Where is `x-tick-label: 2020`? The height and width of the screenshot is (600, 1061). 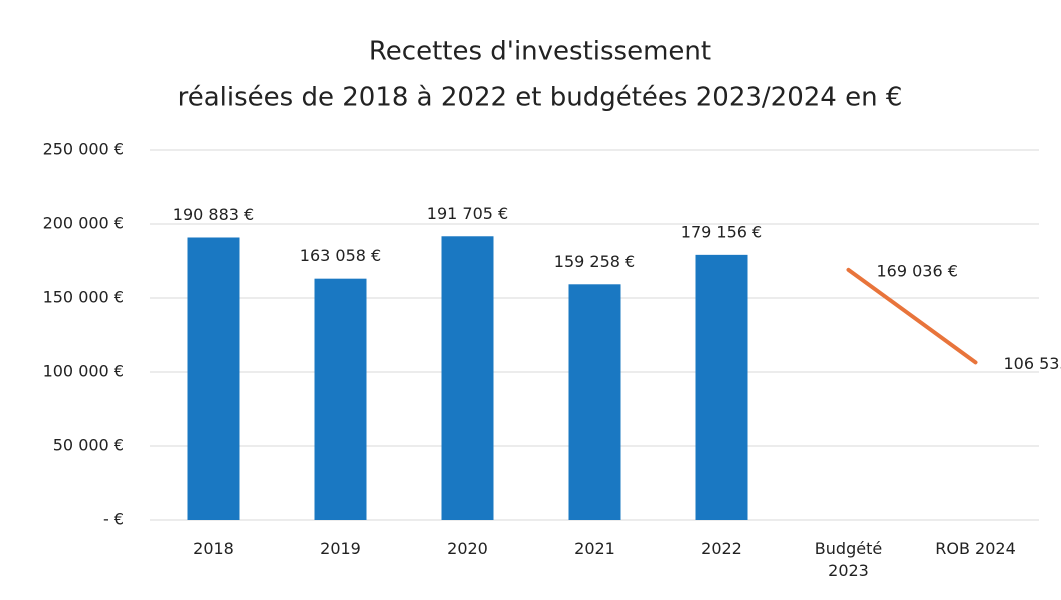
x-tick-label: 2020 is located at coordinates (467, 548).